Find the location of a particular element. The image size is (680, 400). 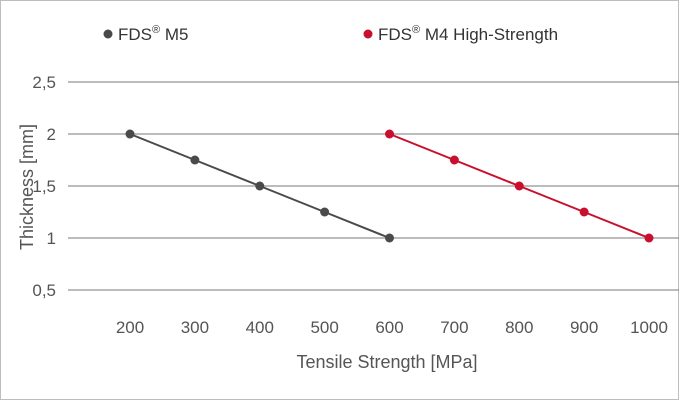

y-axis-title: Thickness [mm] is located at coordinates (27, 187).